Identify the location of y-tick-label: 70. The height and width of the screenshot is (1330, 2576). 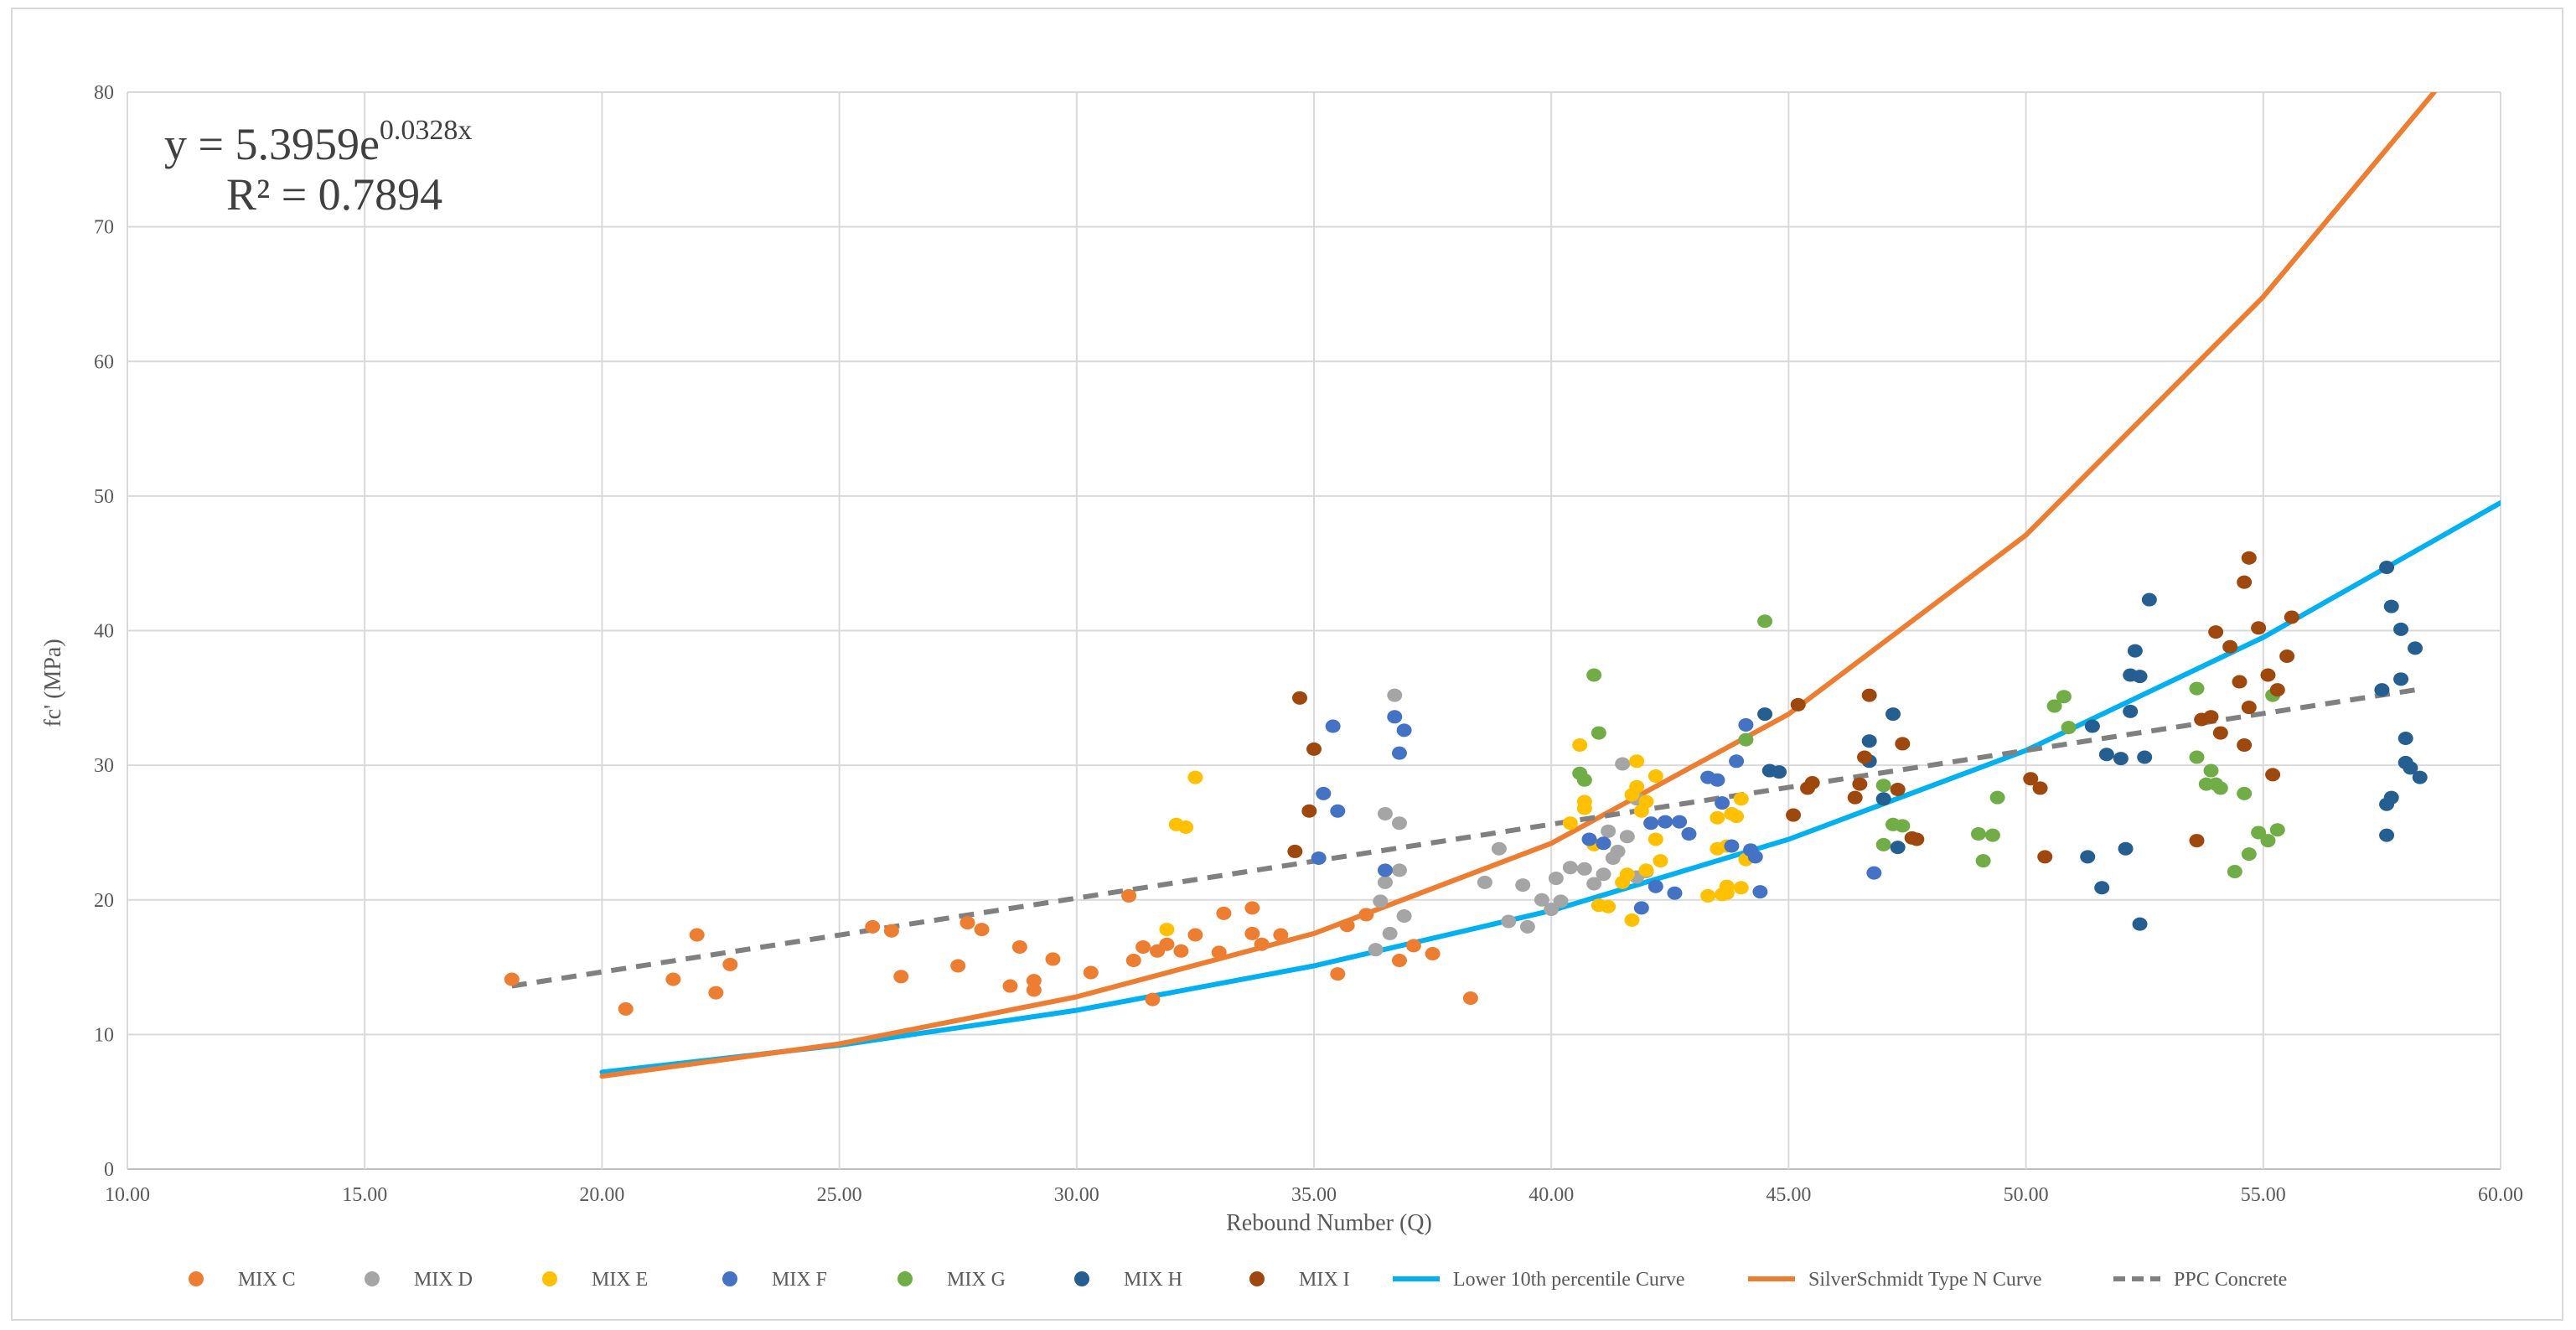
(104, 228).